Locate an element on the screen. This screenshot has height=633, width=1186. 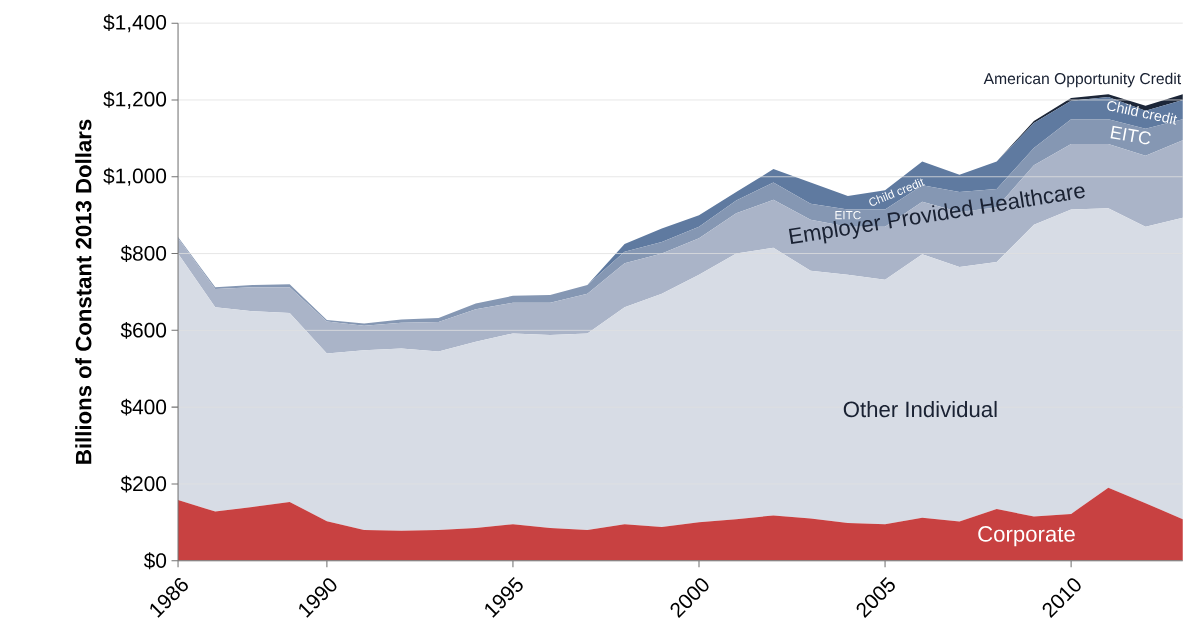
series-label: American Opportunity Credit is located at coordinates (1082, 80).